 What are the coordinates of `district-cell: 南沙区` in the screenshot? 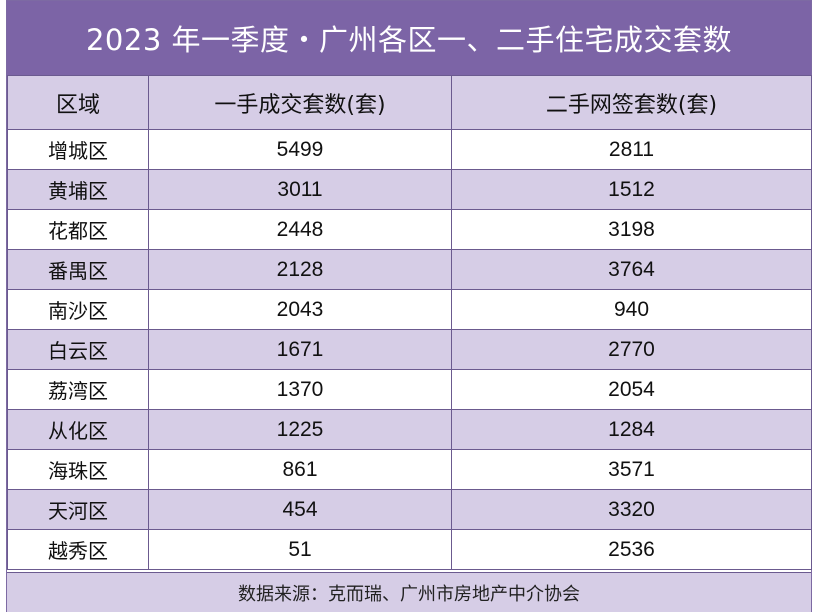 It's located at (78, 309).